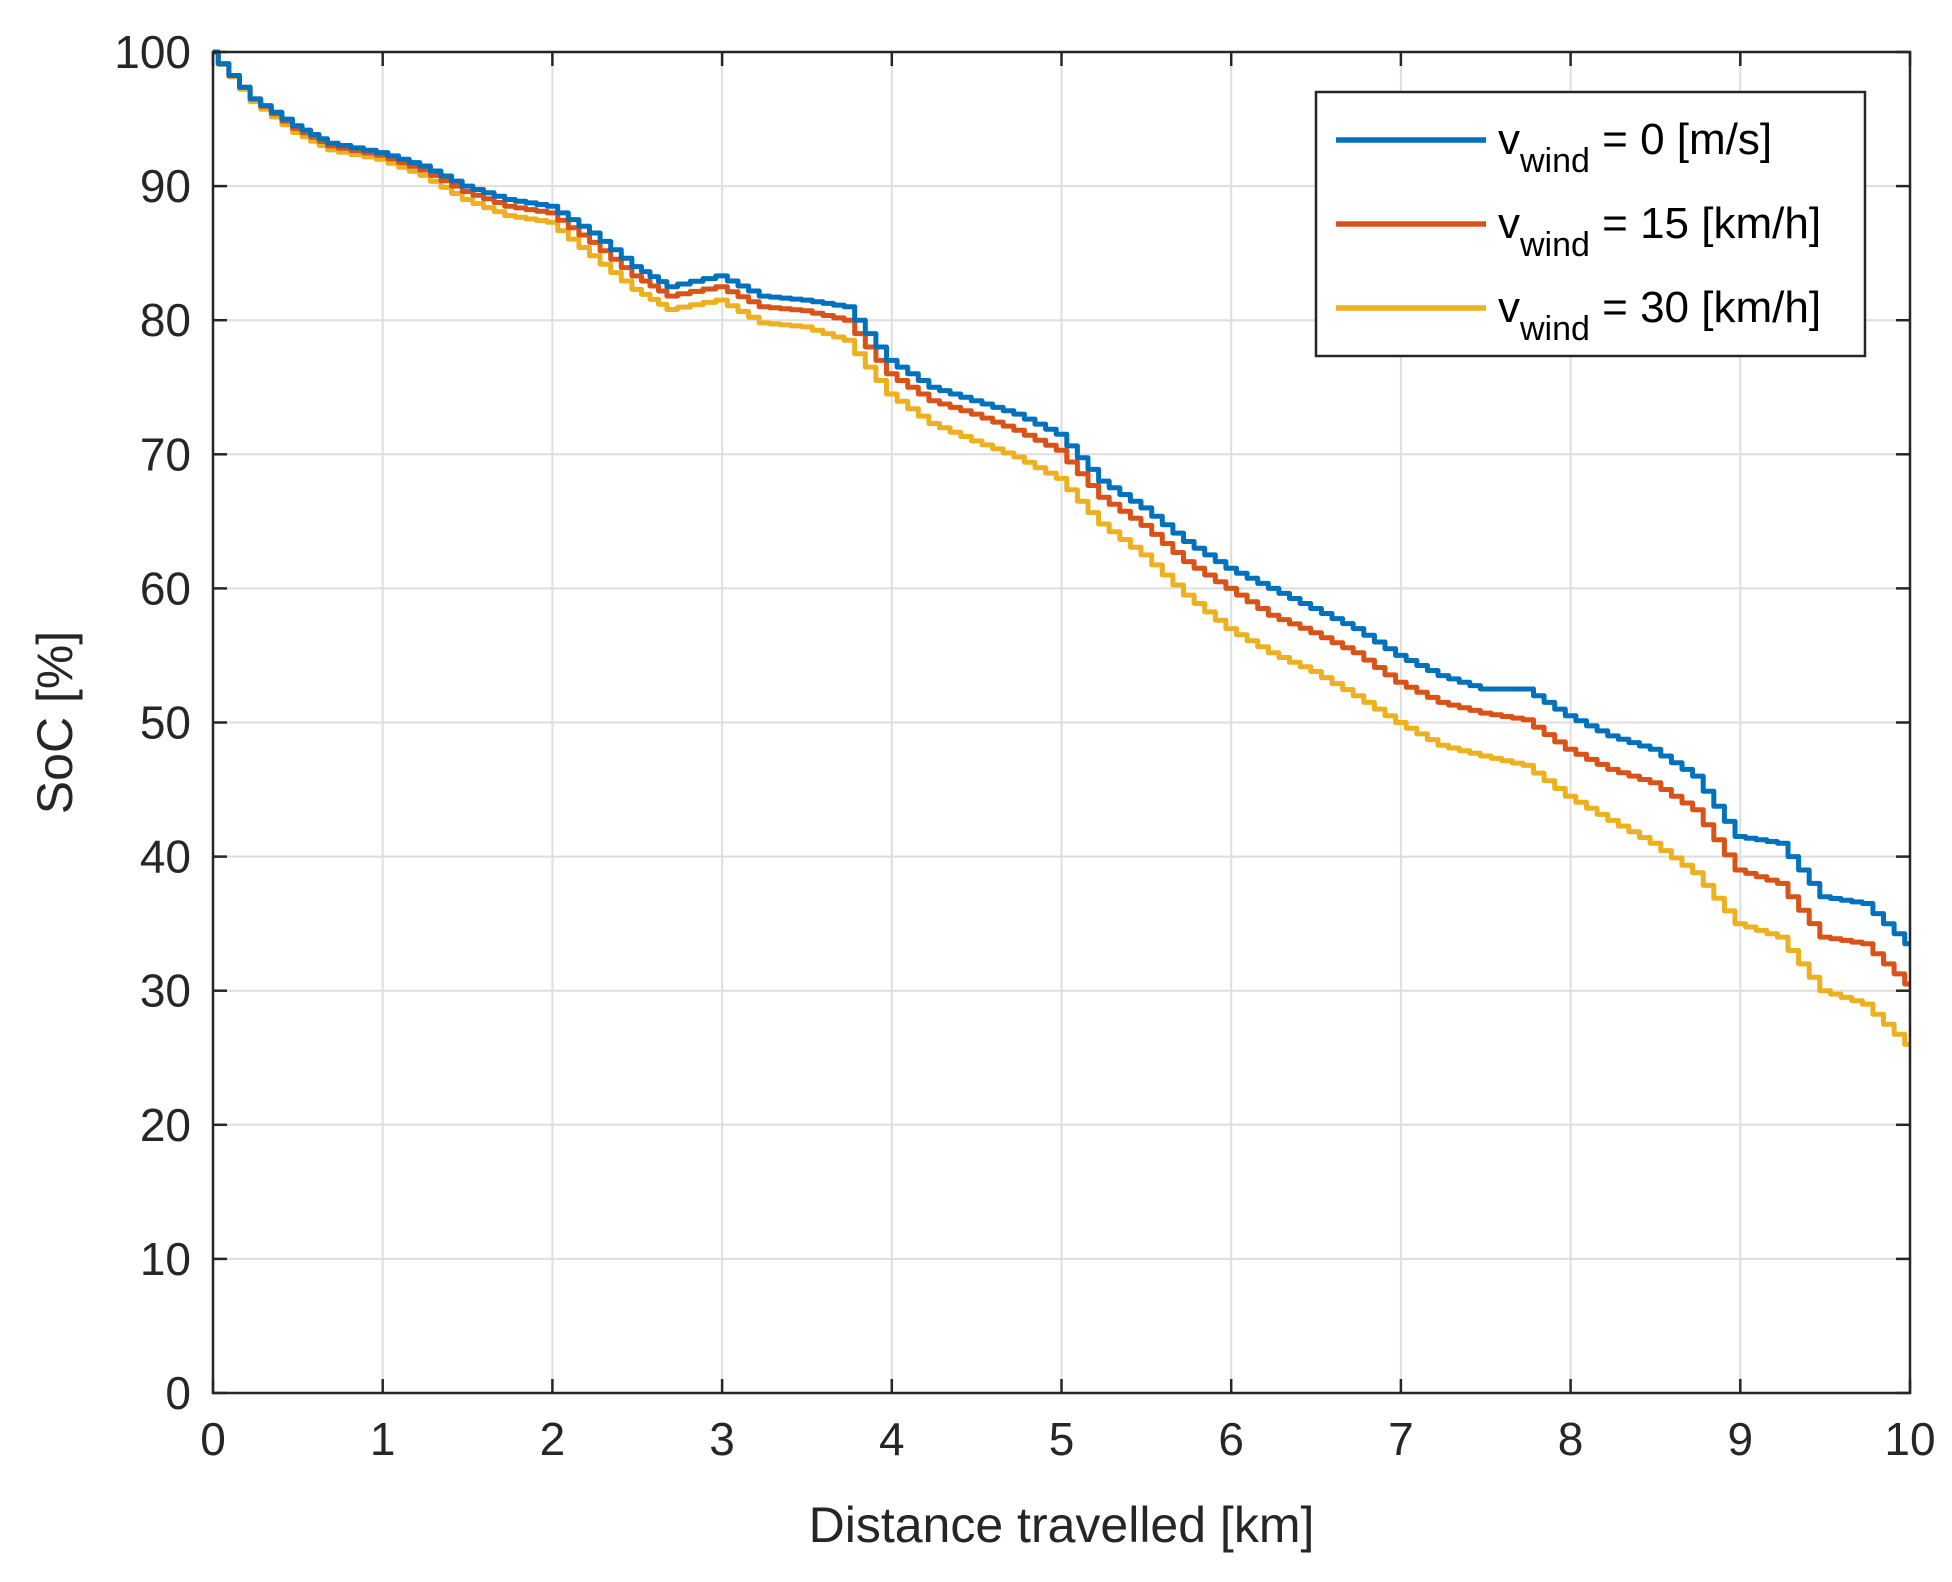  I want to click on y-tick-label: 20, so click(165, 1125).